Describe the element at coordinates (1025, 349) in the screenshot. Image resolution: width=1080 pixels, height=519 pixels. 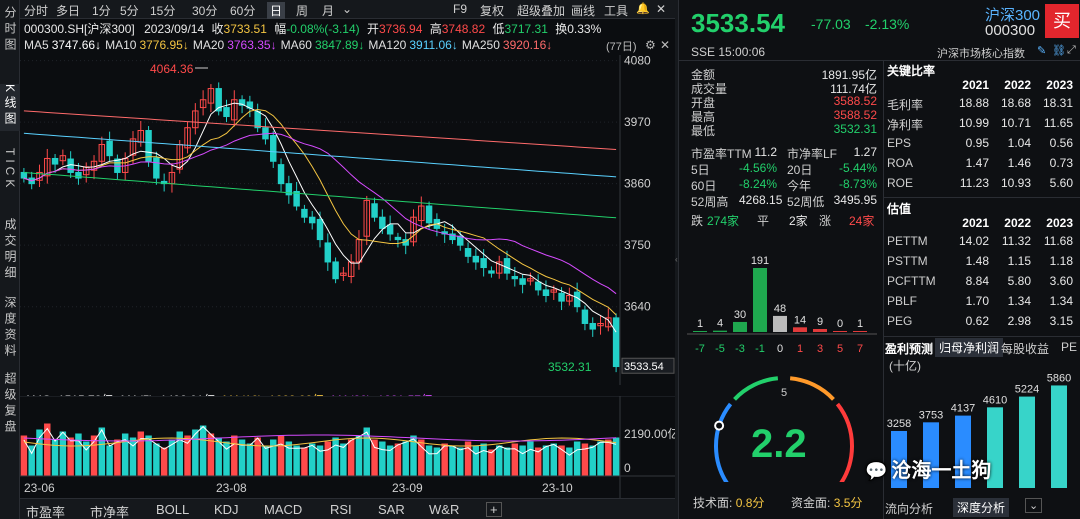
I see `tab-eps: 每股收益` at that location.